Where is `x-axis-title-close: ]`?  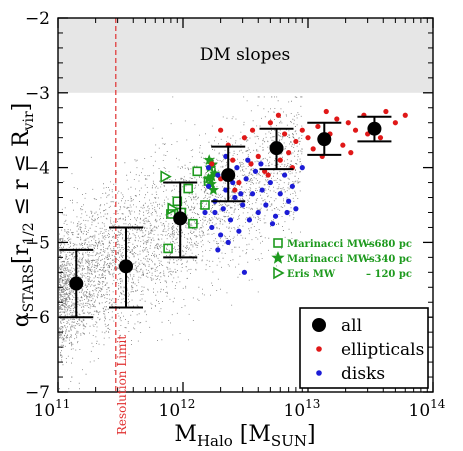
x-axis-title-close: ] is located at coordinates (311, 434).